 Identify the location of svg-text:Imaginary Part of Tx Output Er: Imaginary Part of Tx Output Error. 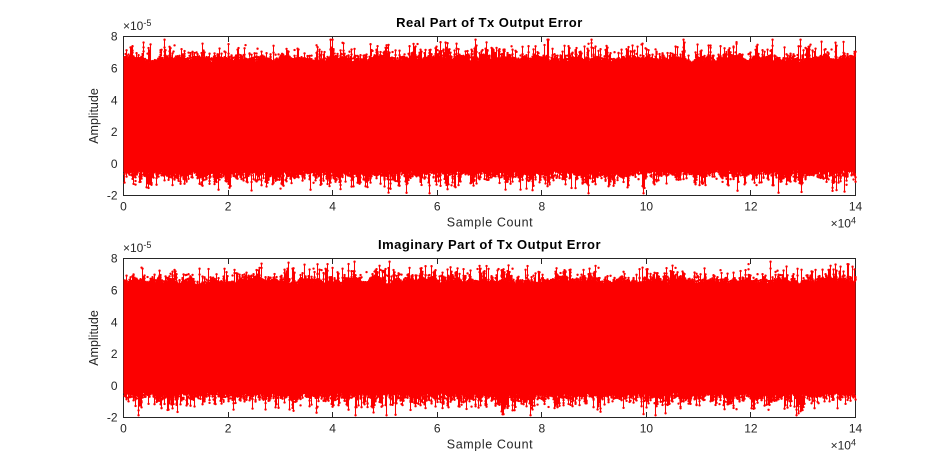
(489, 244).